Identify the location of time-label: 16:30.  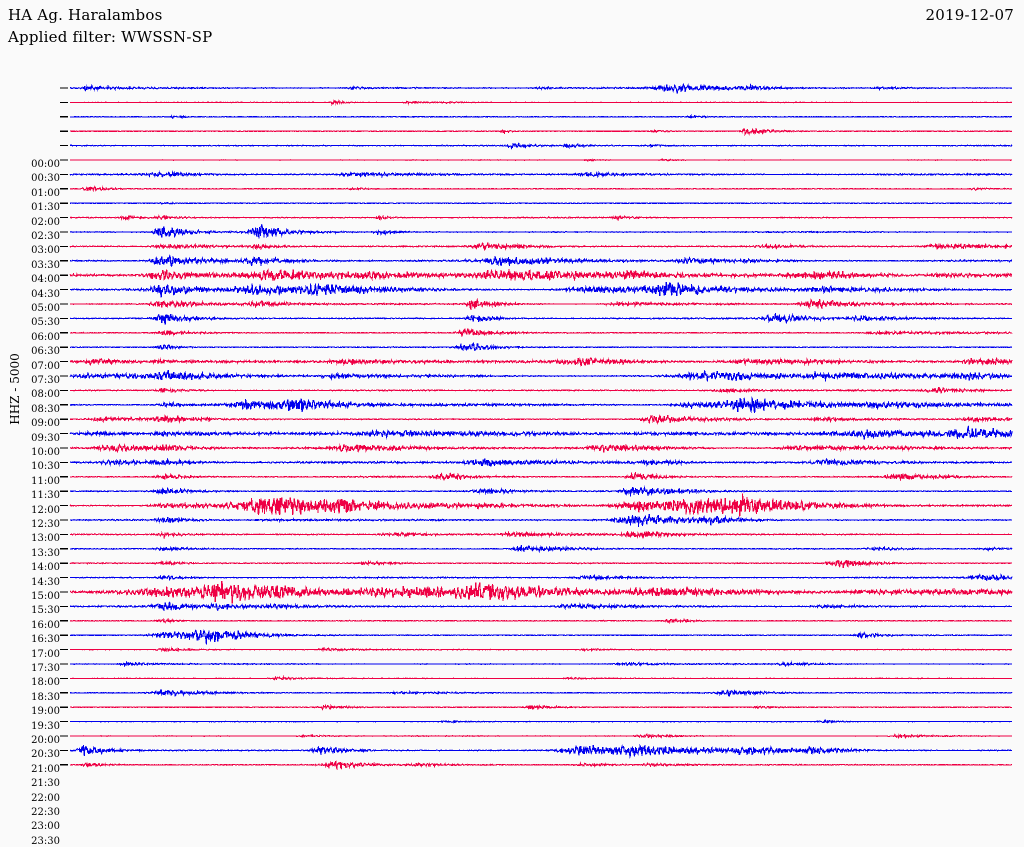
(45, 640).